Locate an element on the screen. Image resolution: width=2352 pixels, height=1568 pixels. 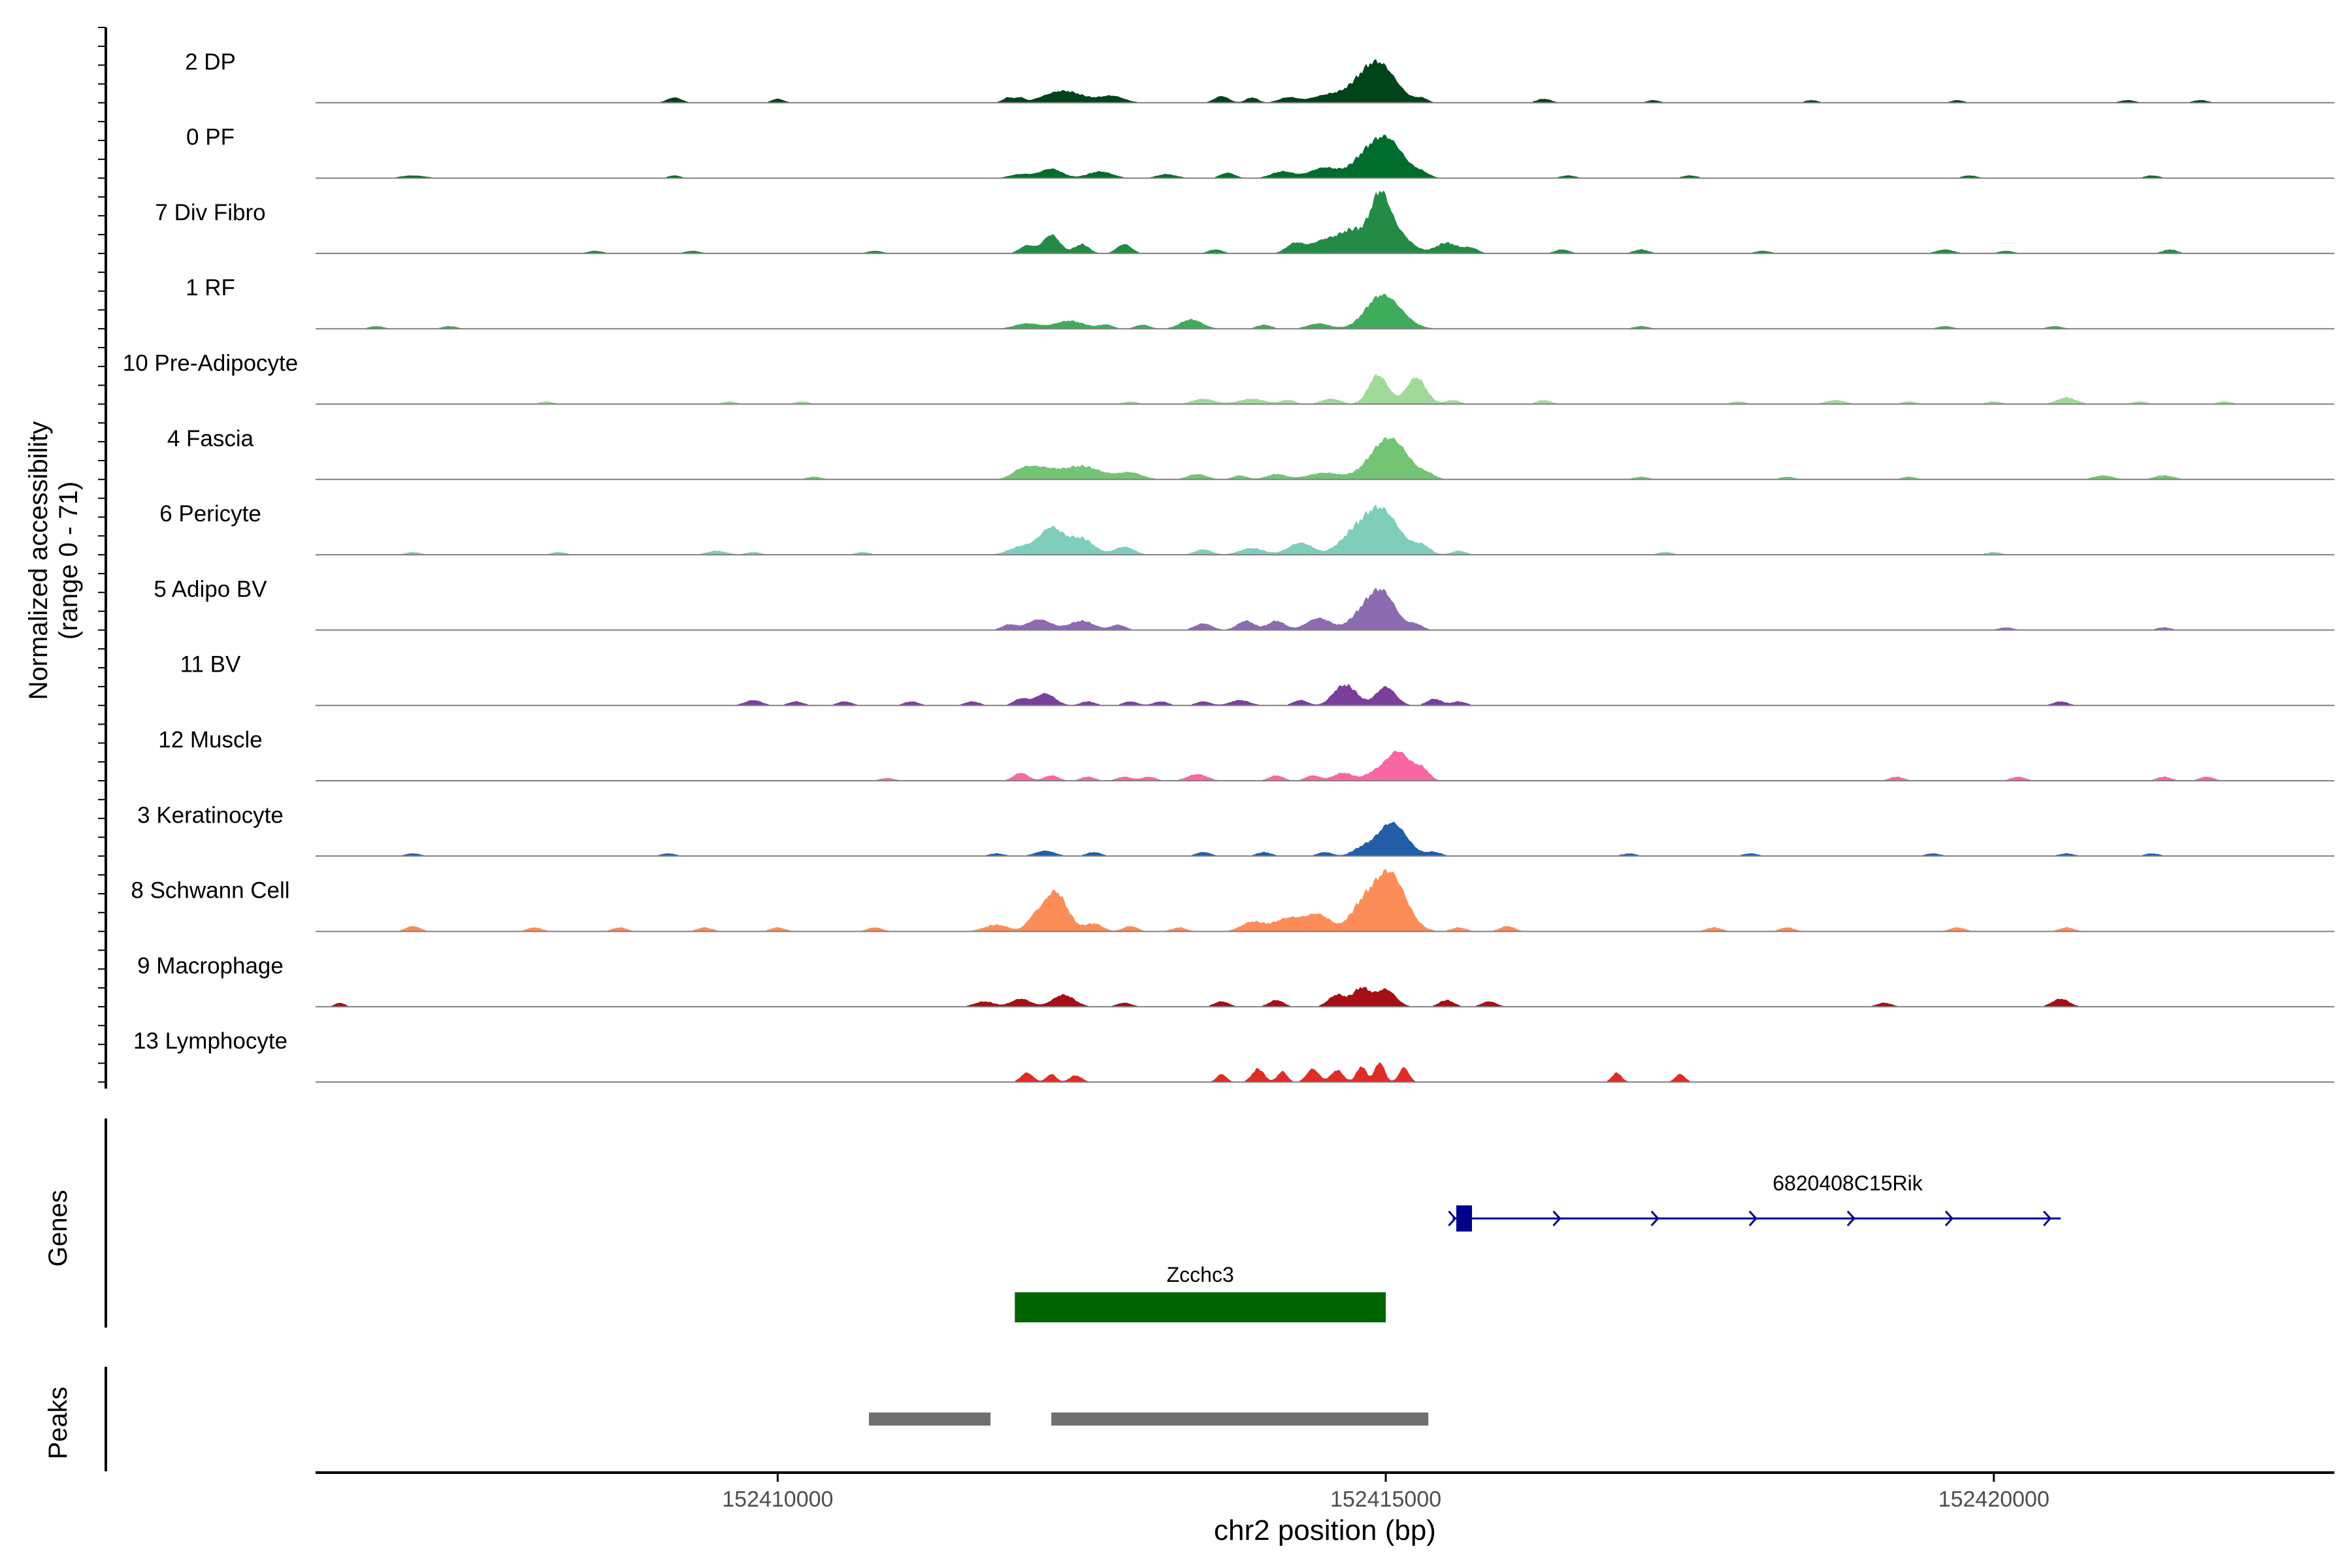
track-label: 12 Muscle is located at coordinates (210, 740).